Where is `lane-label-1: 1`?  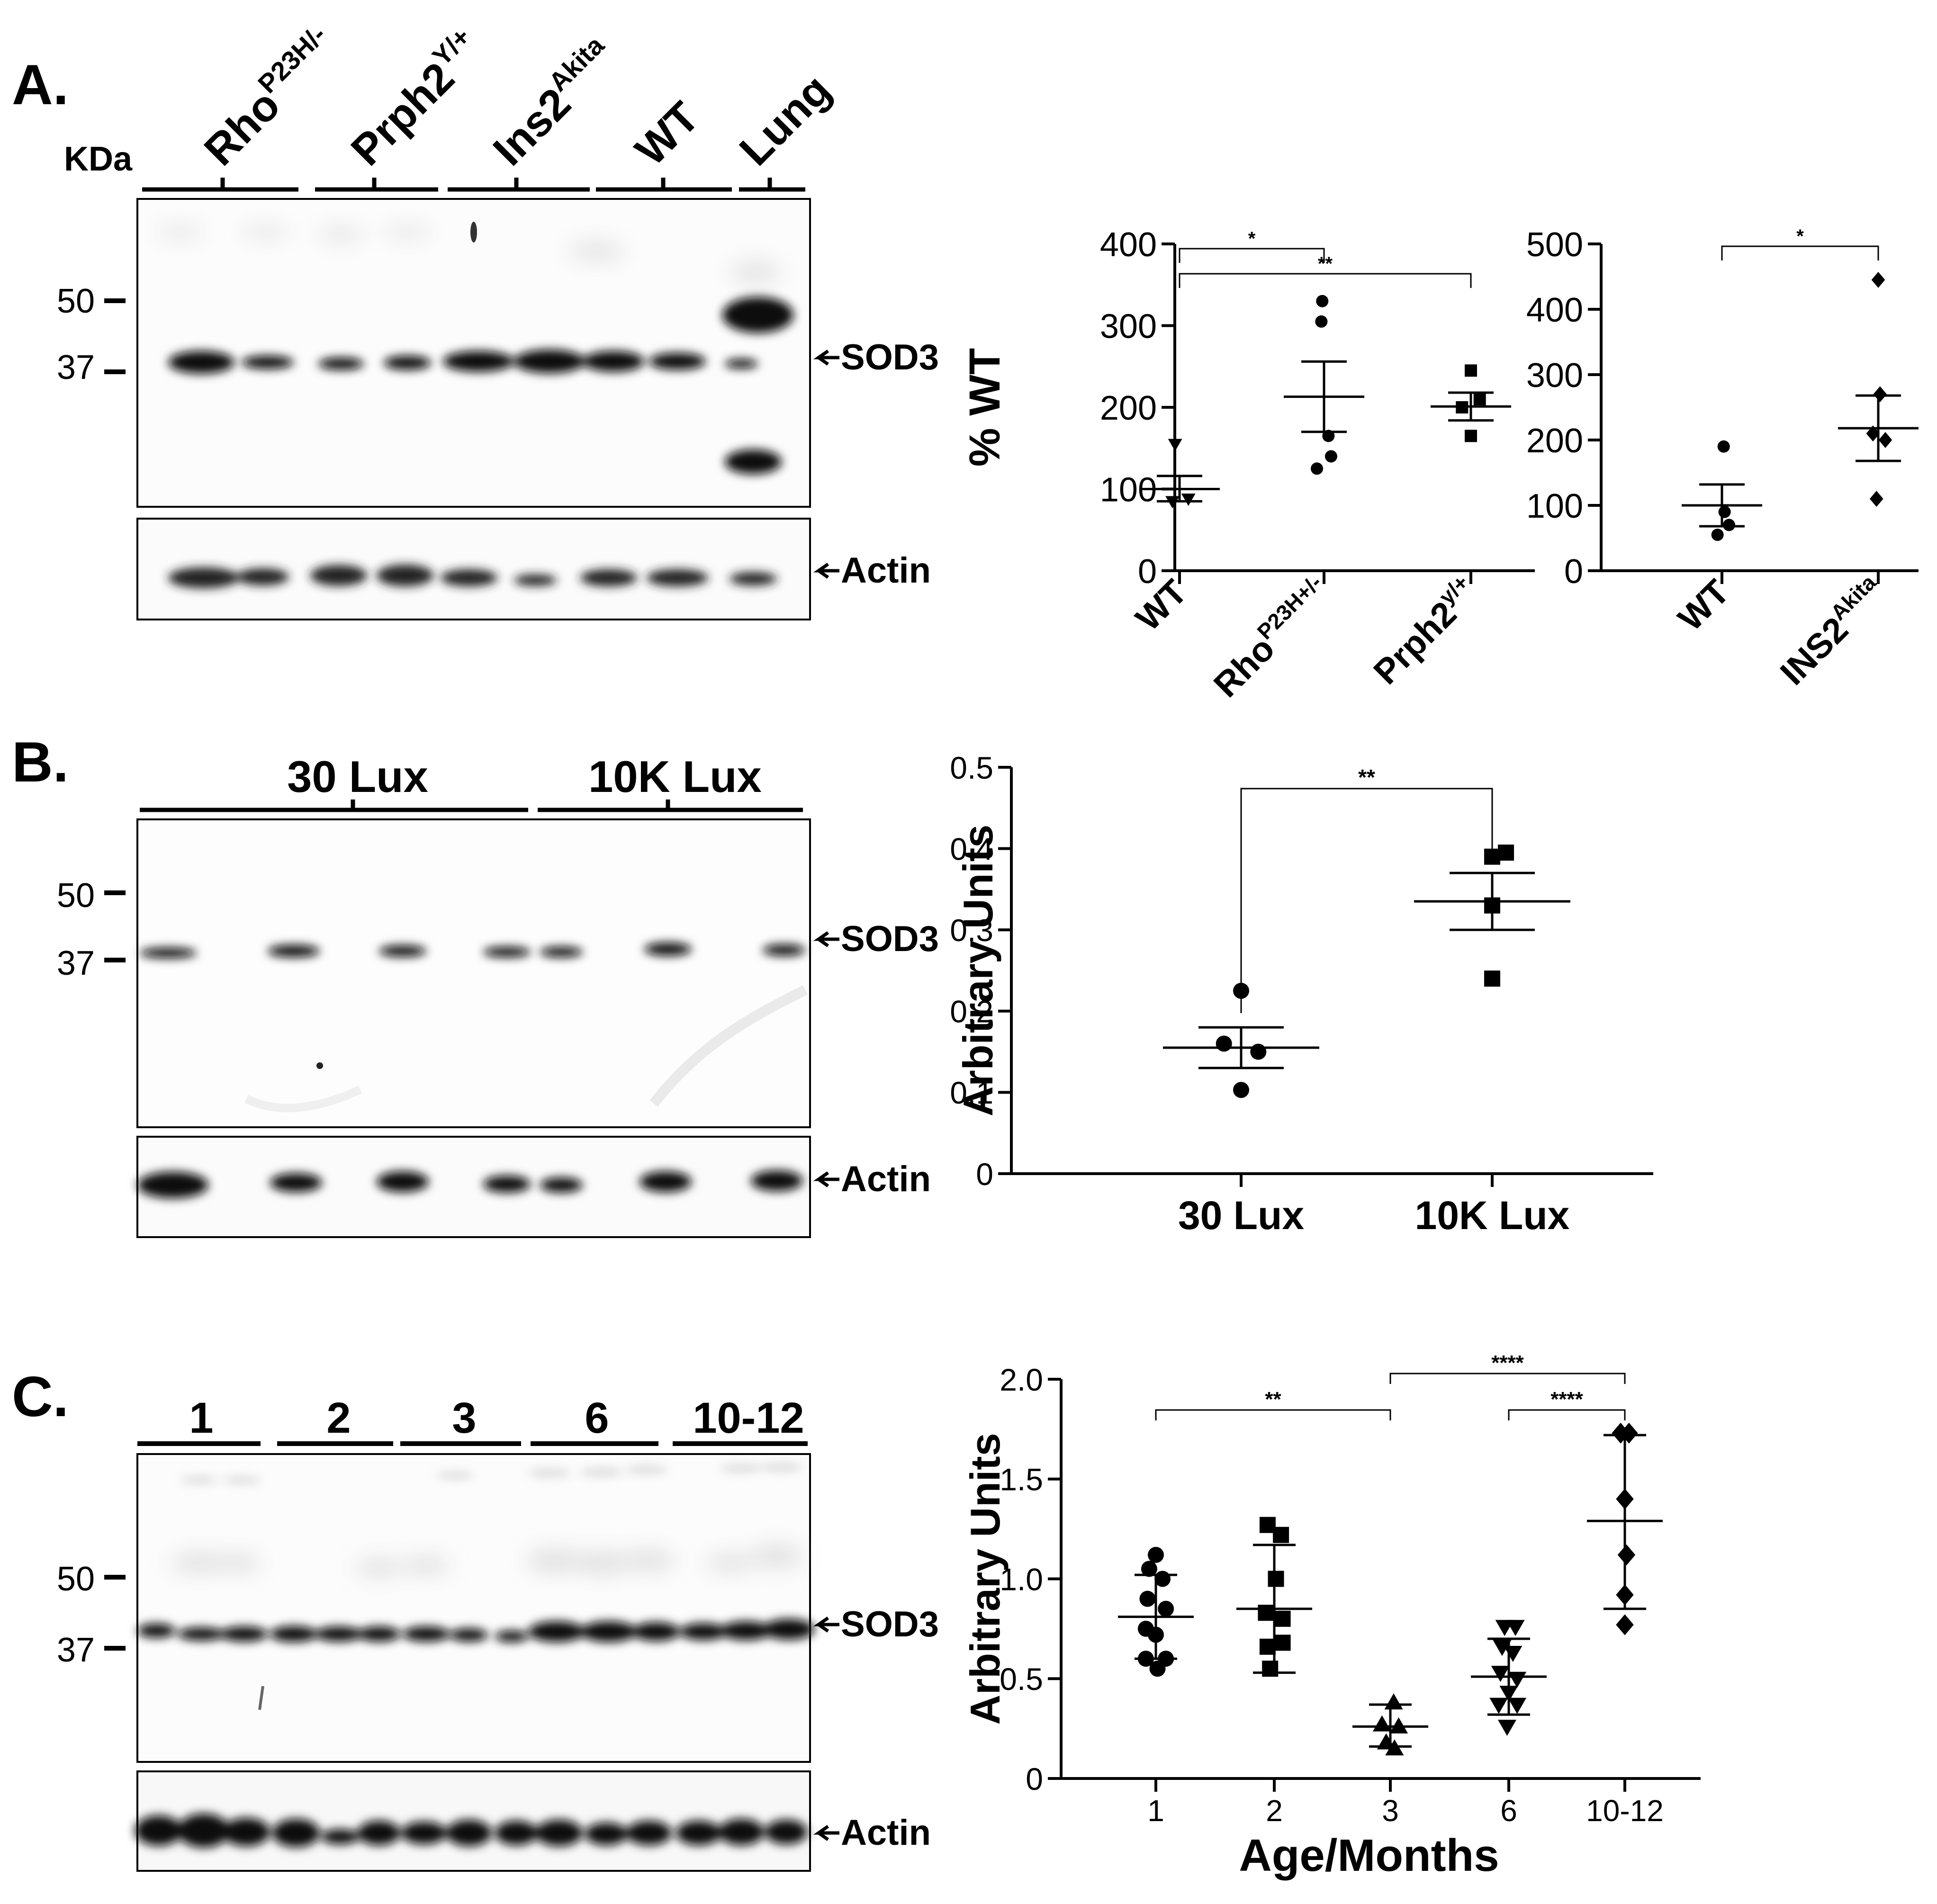 lane-label-1: 1 is located at coordinates (201, 1418).